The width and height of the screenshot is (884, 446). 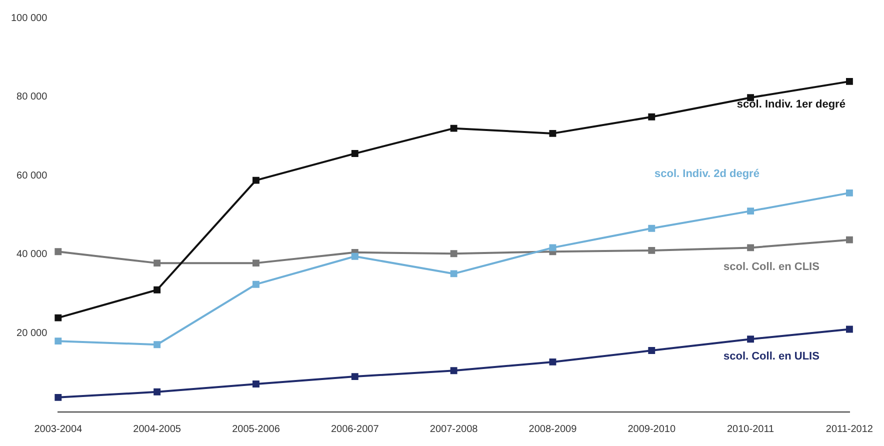 I want to click on series-label: scol. Indiv. 1er degré, so click(x=791, y=104).